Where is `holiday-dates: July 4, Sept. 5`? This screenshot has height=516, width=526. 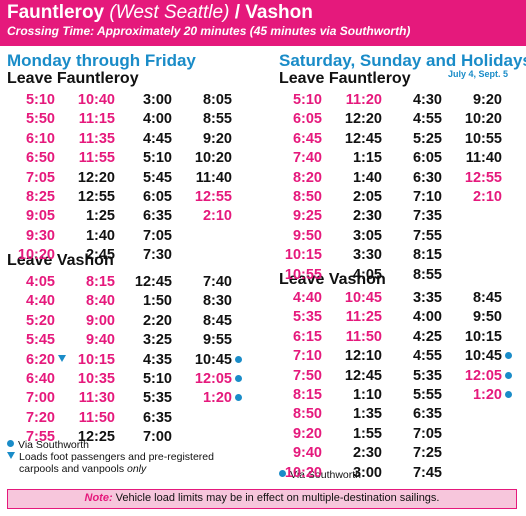 holiday-dates: July 4, Sept. 5 is located at coordinates (478, 74).